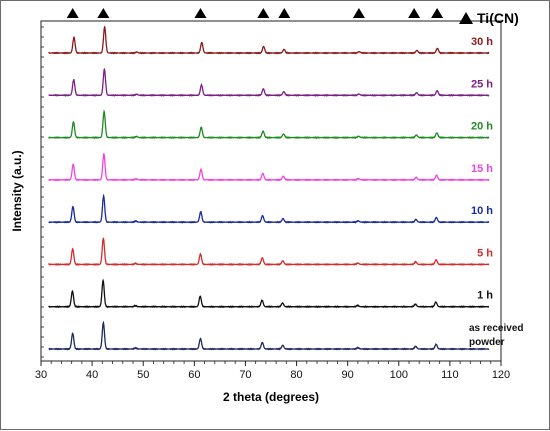 This screenshot has height=431, width=550. I want to click on x-tick-label: 50, so click(143, 375).